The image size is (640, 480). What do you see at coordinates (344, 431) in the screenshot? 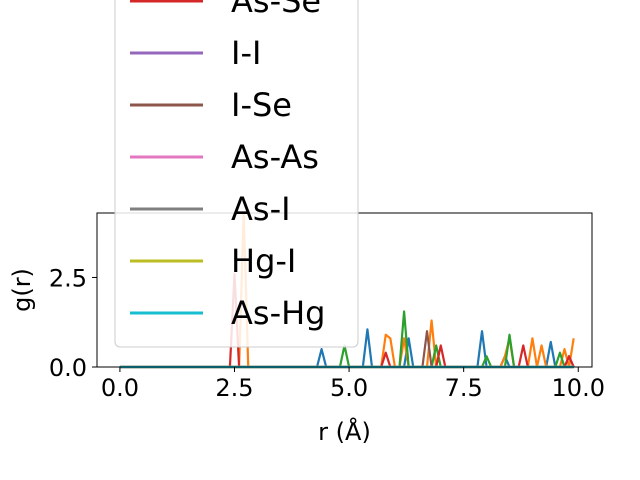
I see `x-axis-label: r (Å)` at bounding box center [344, 431].